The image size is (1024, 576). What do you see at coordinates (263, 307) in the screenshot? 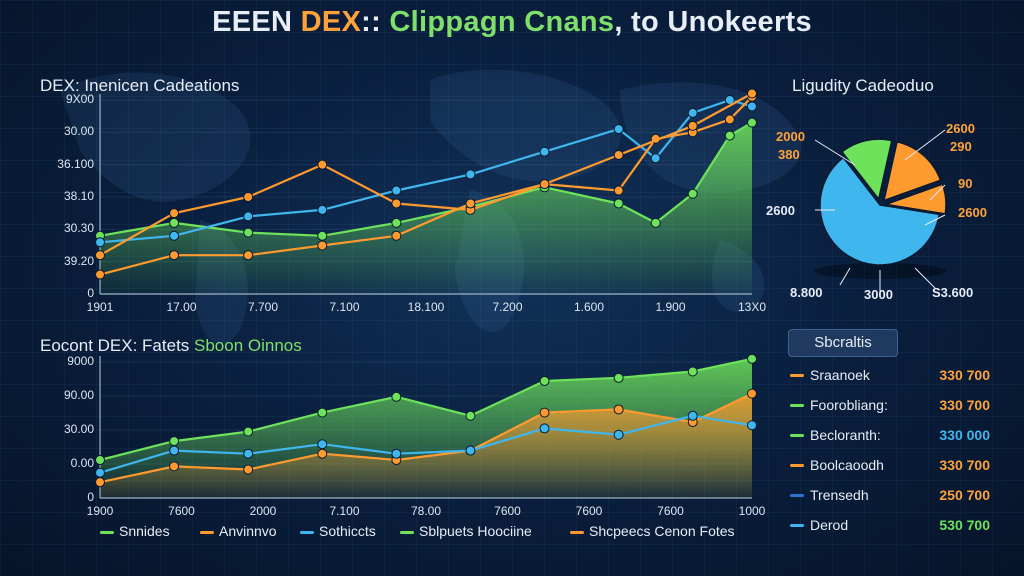
I see `x-tick-label: 7.700` at bounding box center [263, 307].